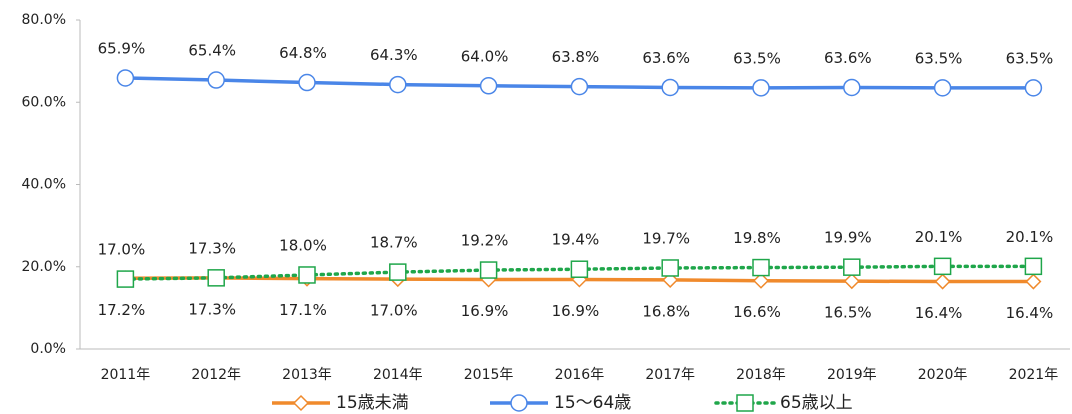  Describe the element at coordinates (44, 20) in the screenshot. I see `y-tick-label: 80.0%` at that location.